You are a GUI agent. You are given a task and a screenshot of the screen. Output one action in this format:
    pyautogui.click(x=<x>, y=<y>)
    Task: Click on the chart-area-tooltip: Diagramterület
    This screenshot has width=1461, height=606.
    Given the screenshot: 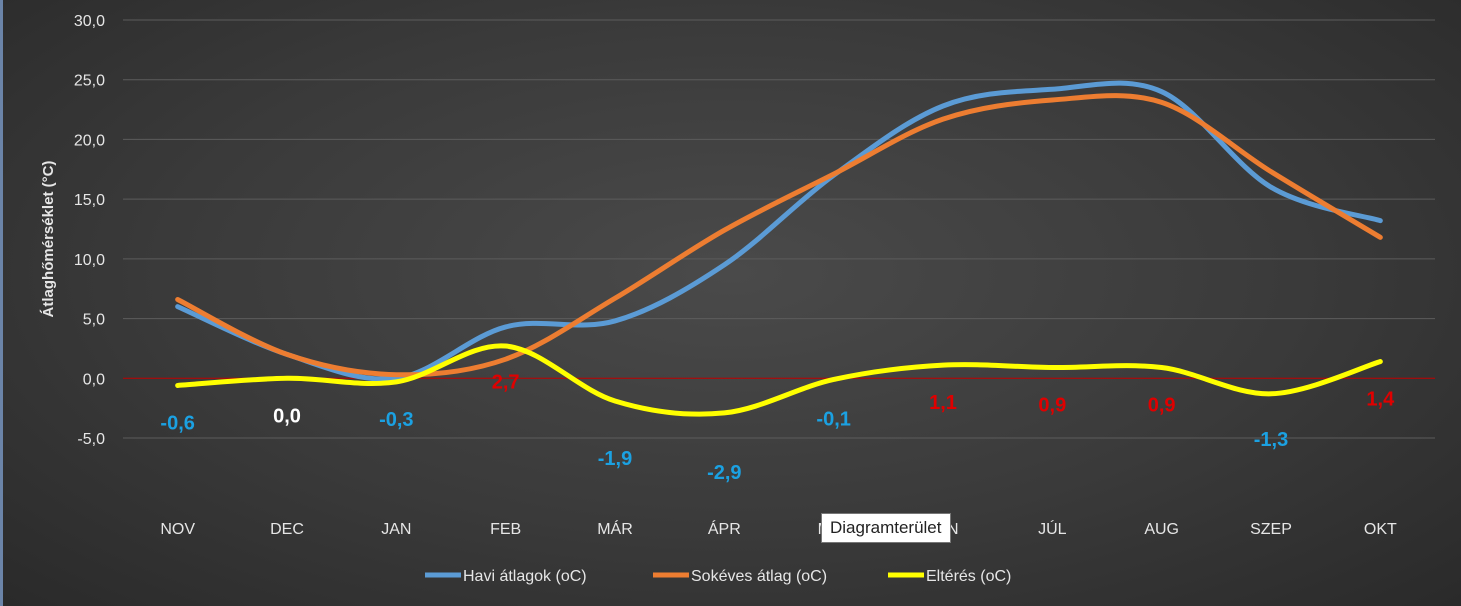 What is the action you would take?
    pyautogui.click(x=886, y=528)
    